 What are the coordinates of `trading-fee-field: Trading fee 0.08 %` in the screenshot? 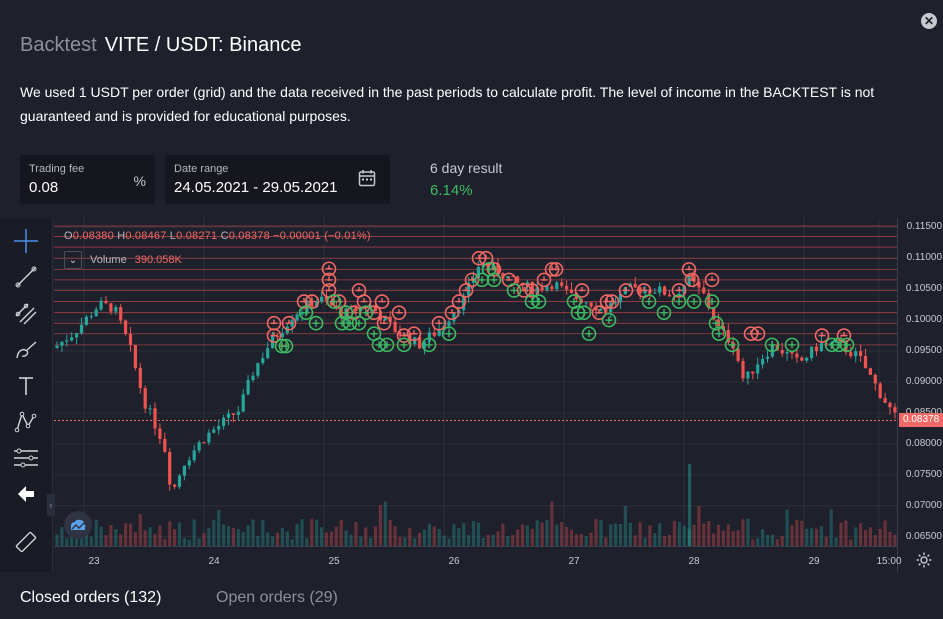 It's located at (87, 179).